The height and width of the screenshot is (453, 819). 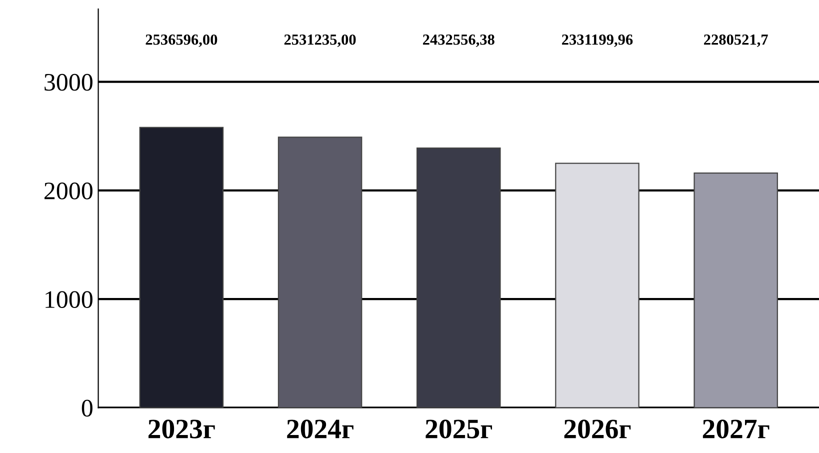 What do you see at coordinates (736, 429) in the screenshot?
I see `x-tick-label: 2027г` at bounding box center [736, 429].